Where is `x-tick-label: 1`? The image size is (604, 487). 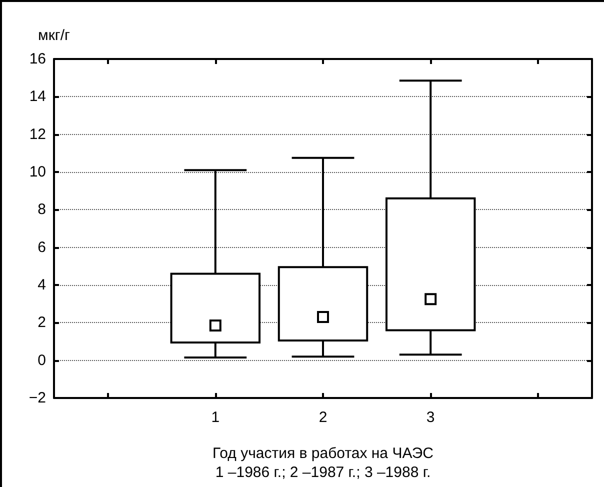 x-tick-label: 1 is located at coordinates (215, 417).